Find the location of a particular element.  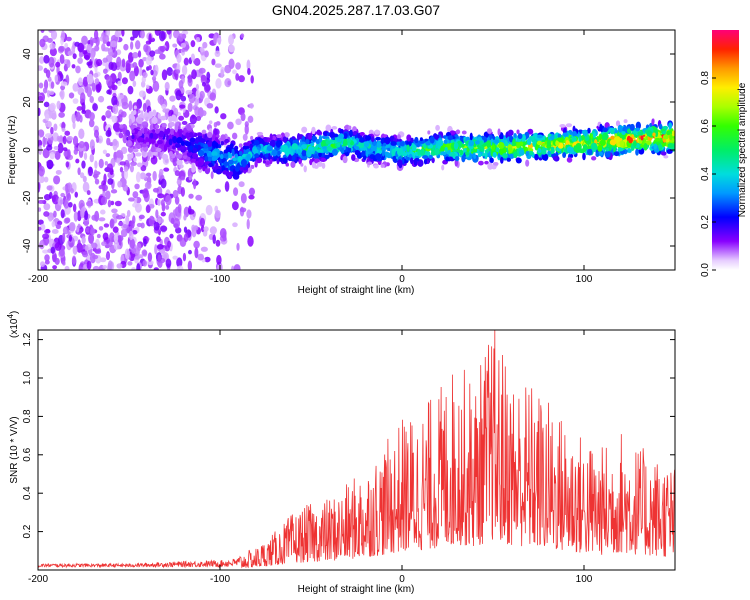

y-tick-label: 40 is located at coordinates (27, 54).